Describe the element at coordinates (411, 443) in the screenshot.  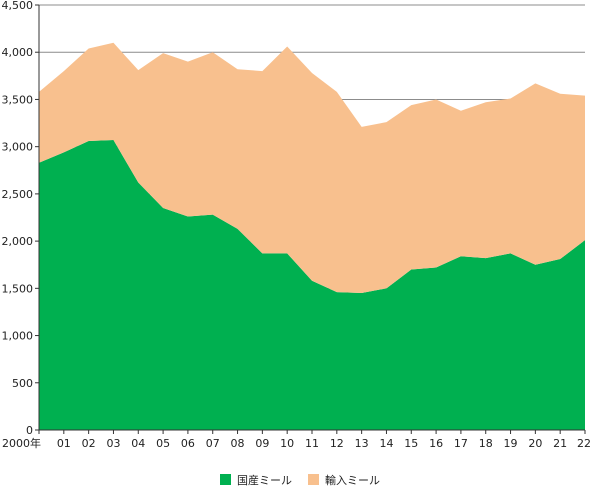
I see `x-tick-label: 15` at that location.